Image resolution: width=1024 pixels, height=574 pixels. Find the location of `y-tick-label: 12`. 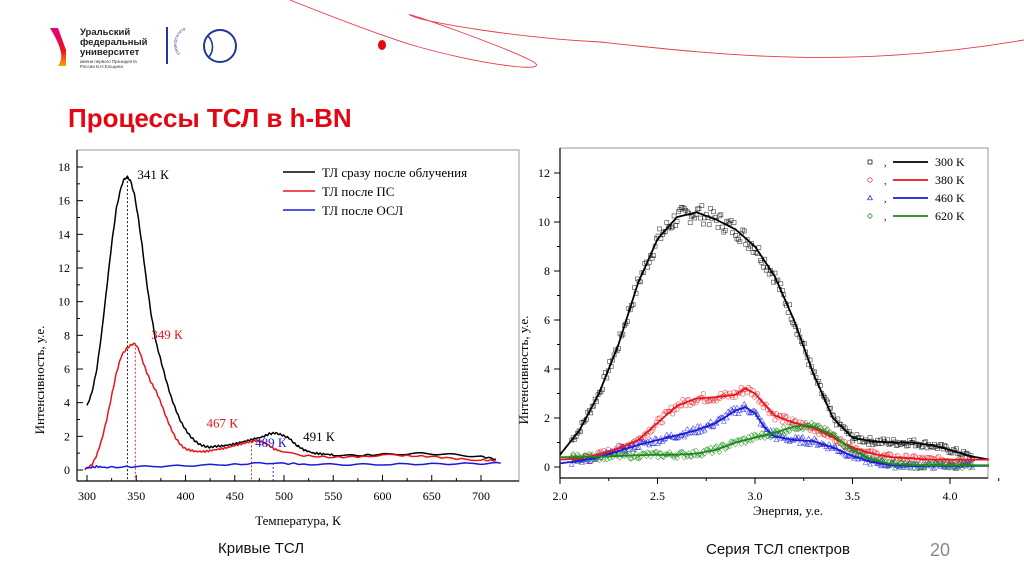

y-tick-label: 12 is located at coordinates (544, 173).